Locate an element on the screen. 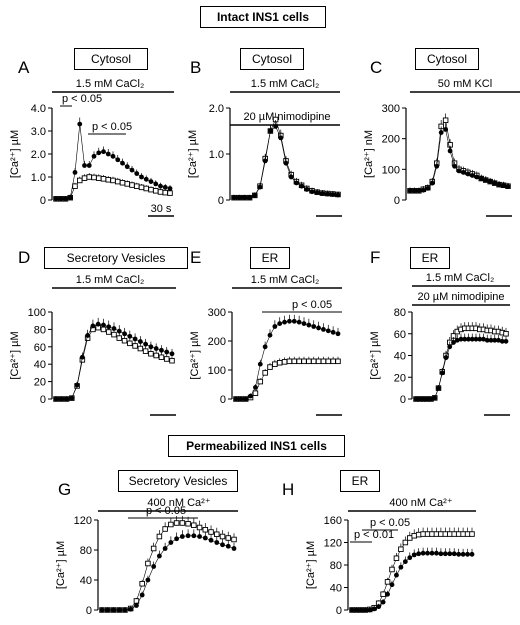 The width and height of the screenshot is (520, 625). y-axis-label: [Ca²⁺] µM is located at coordinates (375, 355).